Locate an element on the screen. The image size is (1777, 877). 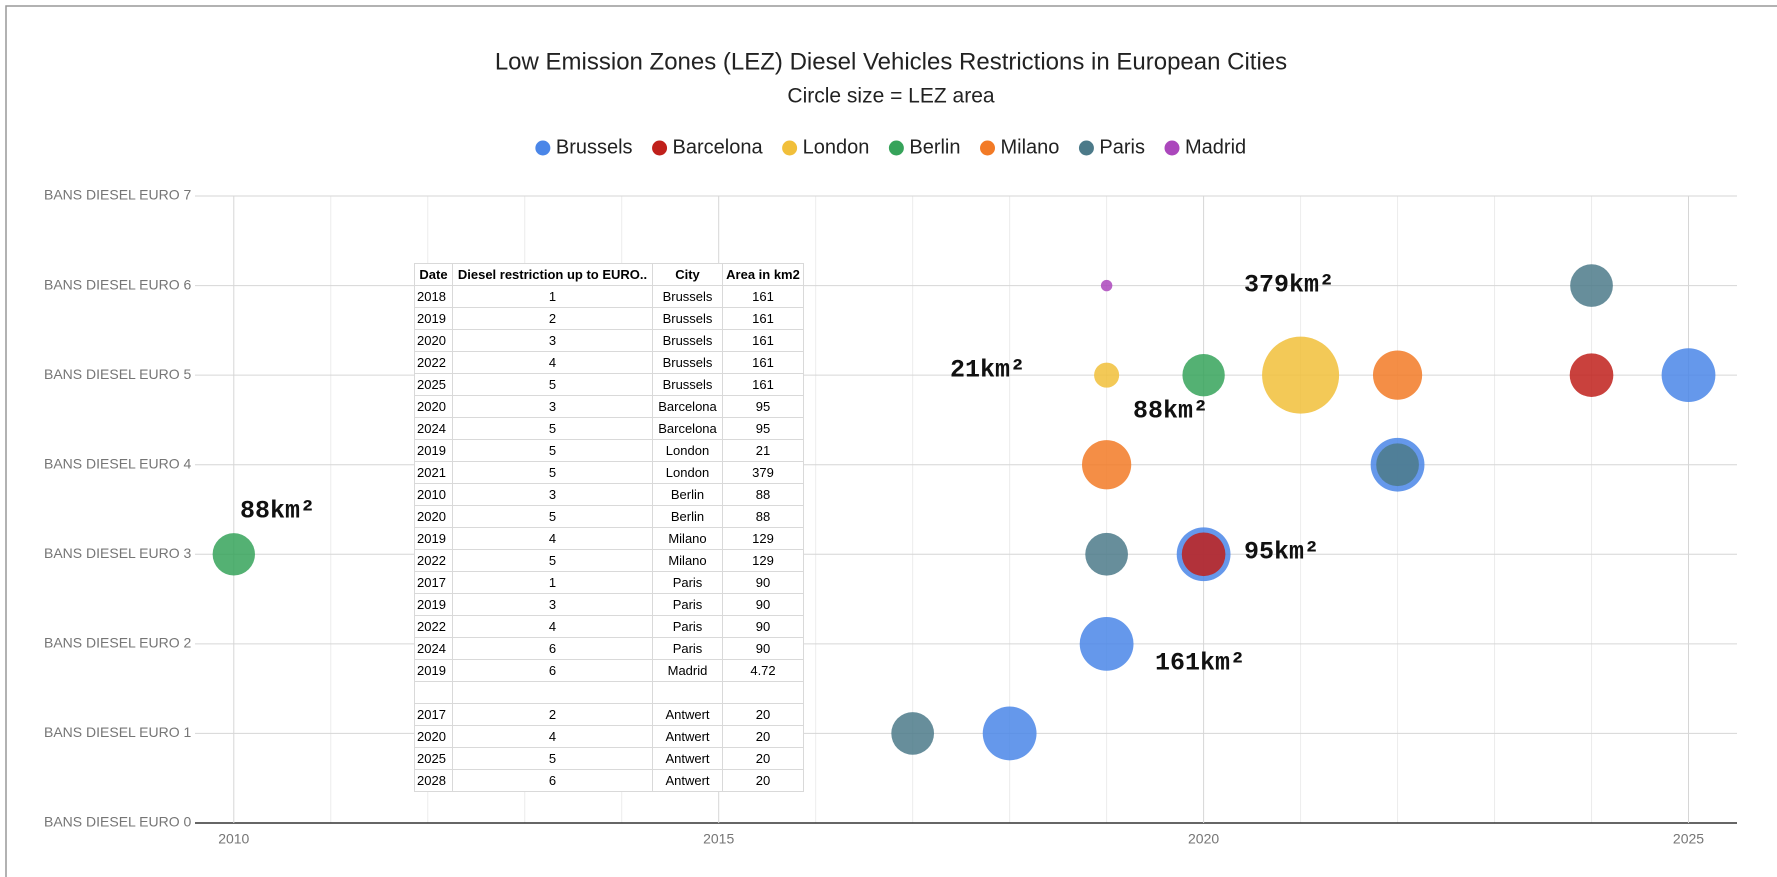
legend-label: Milano is located at coordinates (1030, 147).